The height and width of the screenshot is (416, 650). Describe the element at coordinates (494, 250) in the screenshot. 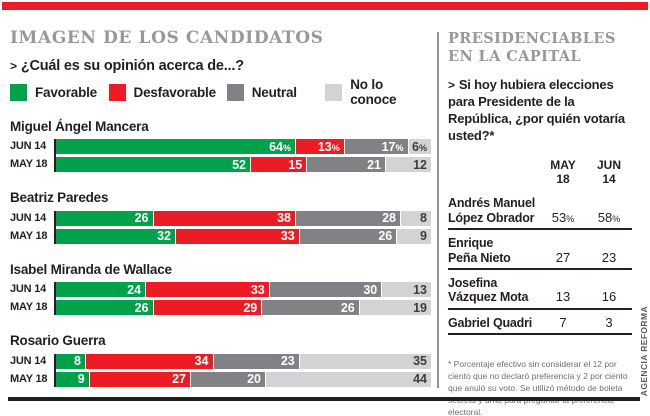

I see `table-name-cell: Enrique Peña Nieto` at that location.